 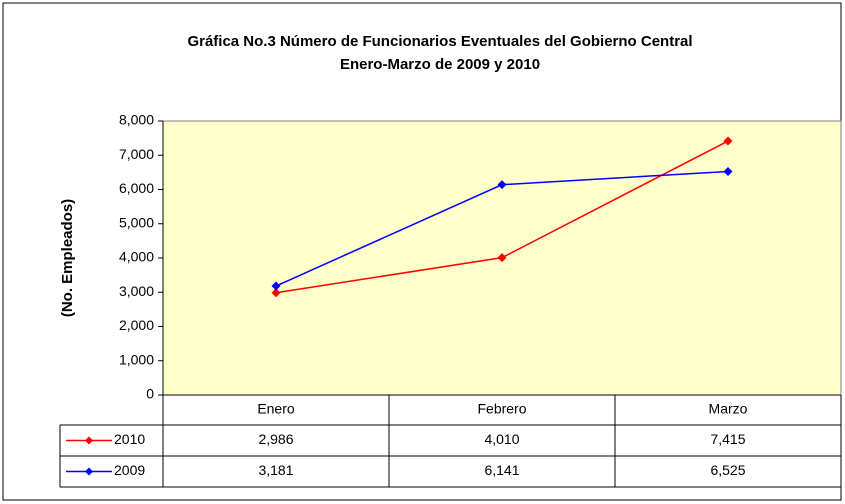 I want to click on table-value: 3,181, so click(x=275, y=470).